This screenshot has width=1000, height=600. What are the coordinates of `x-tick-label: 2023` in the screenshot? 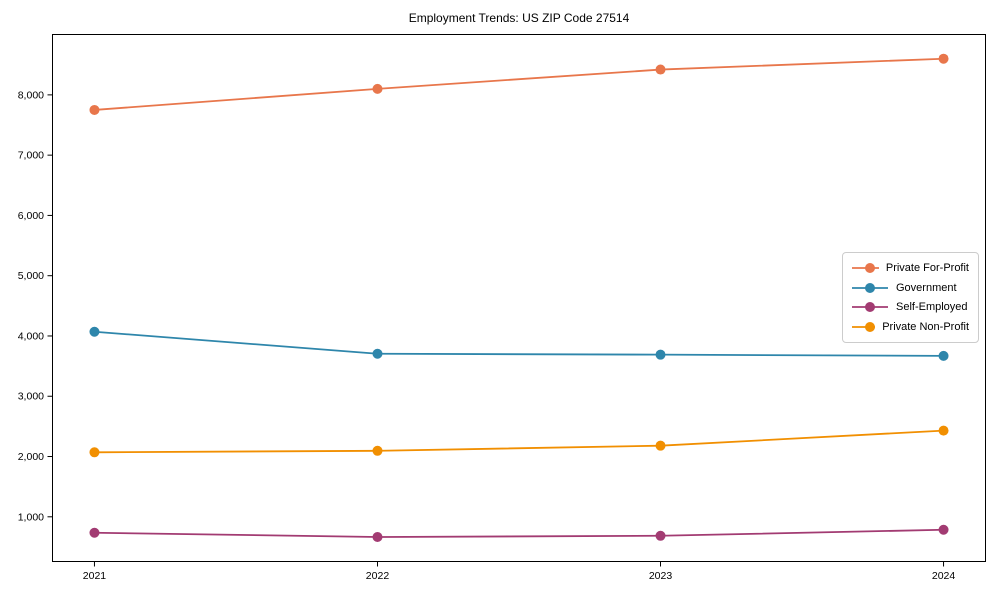 It's located at (661, 576).